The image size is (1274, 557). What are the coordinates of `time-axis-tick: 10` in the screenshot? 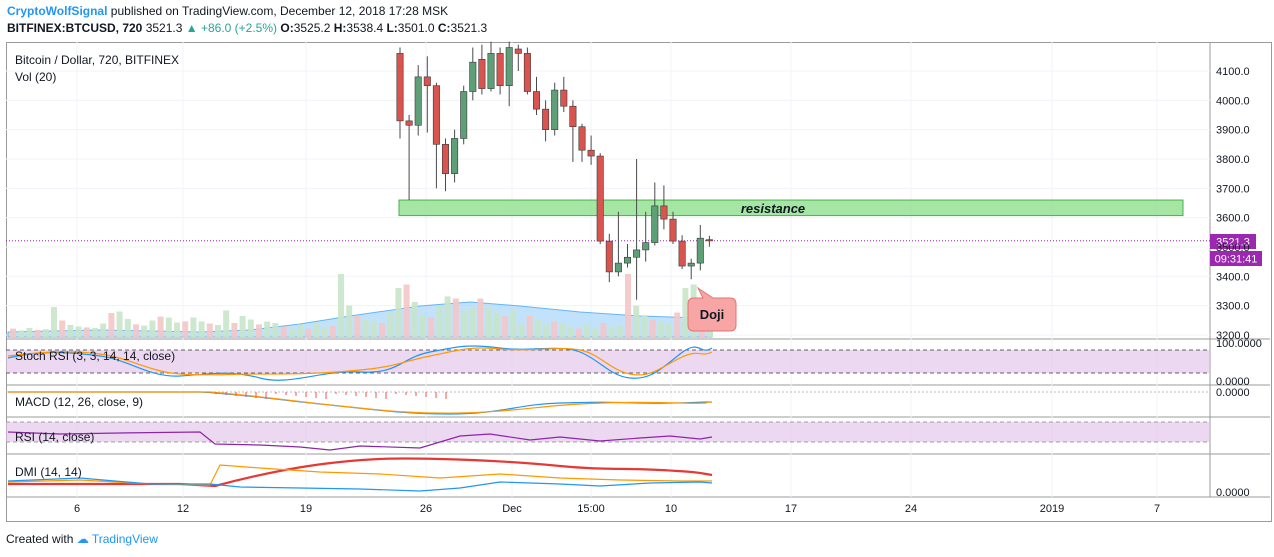 It's located at (671, 509).